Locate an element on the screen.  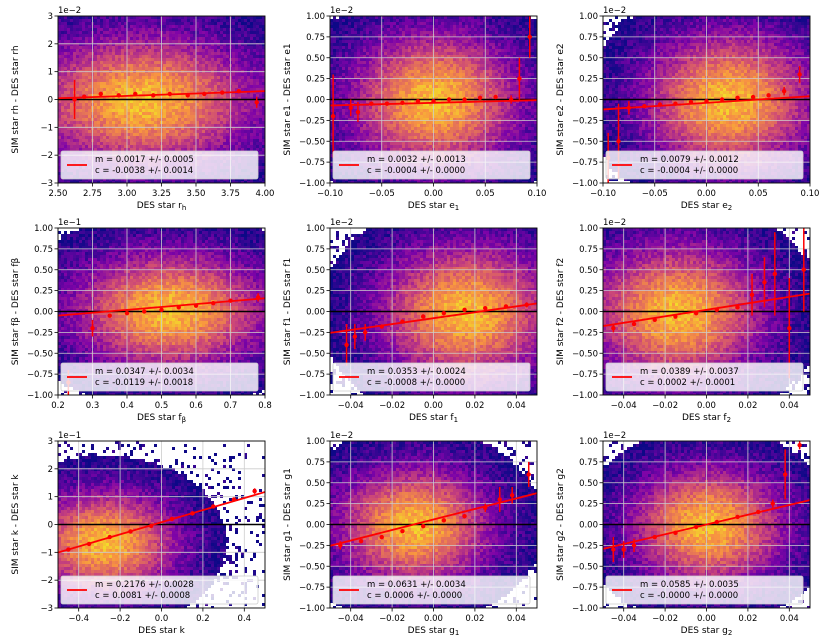
legend-entry: c = 0.0002 +/- 0.0001 is located at coordinates (687, 383).